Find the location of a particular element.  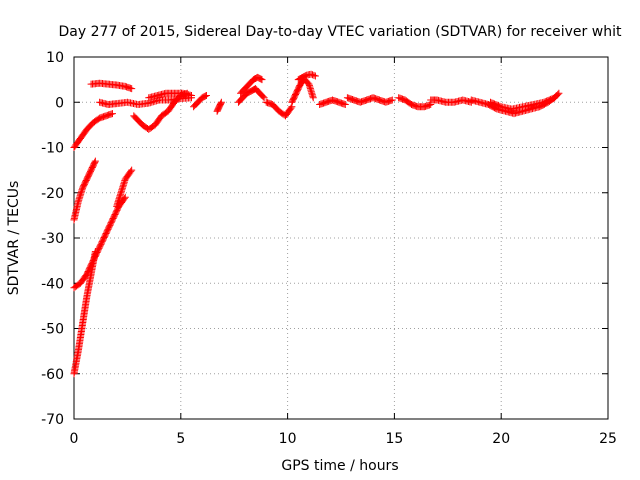

x-tick-label: 20 is located at coordinates (501, 439).